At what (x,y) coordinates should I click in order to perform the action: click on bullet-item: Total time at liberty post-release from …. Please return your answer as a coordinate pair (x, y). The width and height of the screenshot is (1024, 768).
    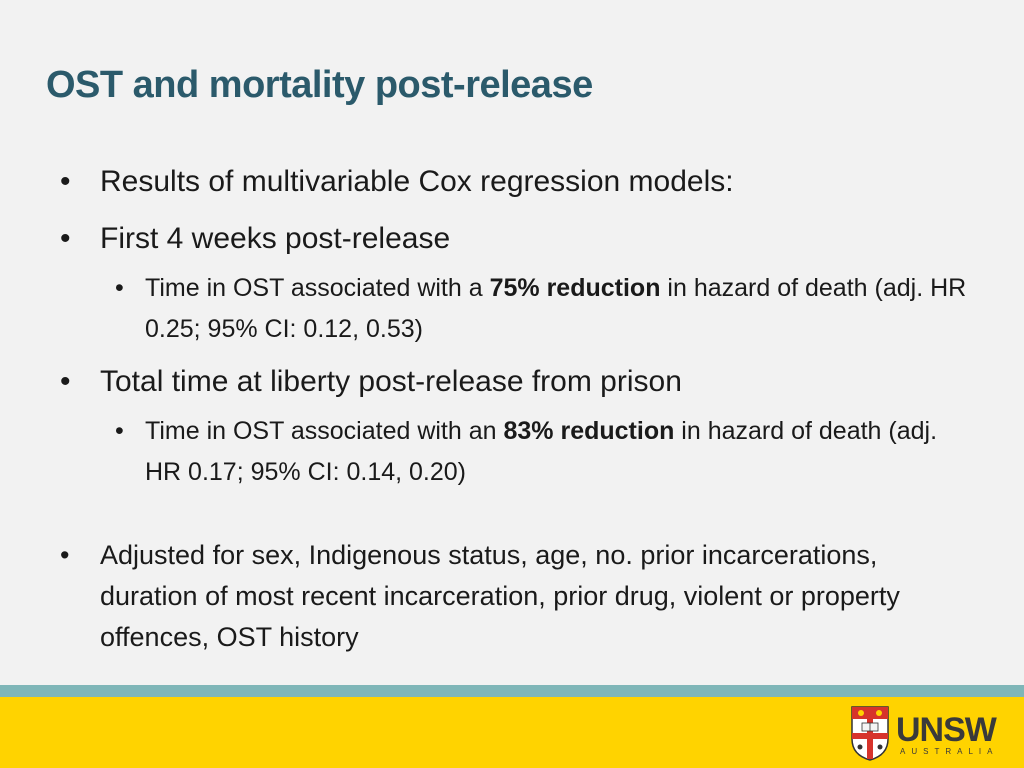
    Looking at the image, I should click on (520, 382).